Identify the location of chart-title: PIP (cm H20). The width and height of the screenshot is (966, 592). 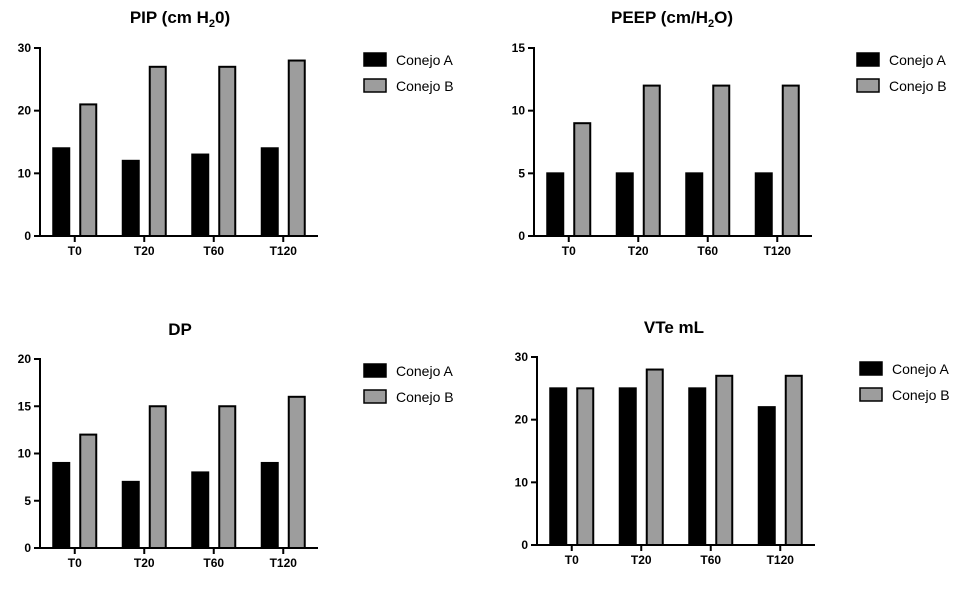
(180, 19).